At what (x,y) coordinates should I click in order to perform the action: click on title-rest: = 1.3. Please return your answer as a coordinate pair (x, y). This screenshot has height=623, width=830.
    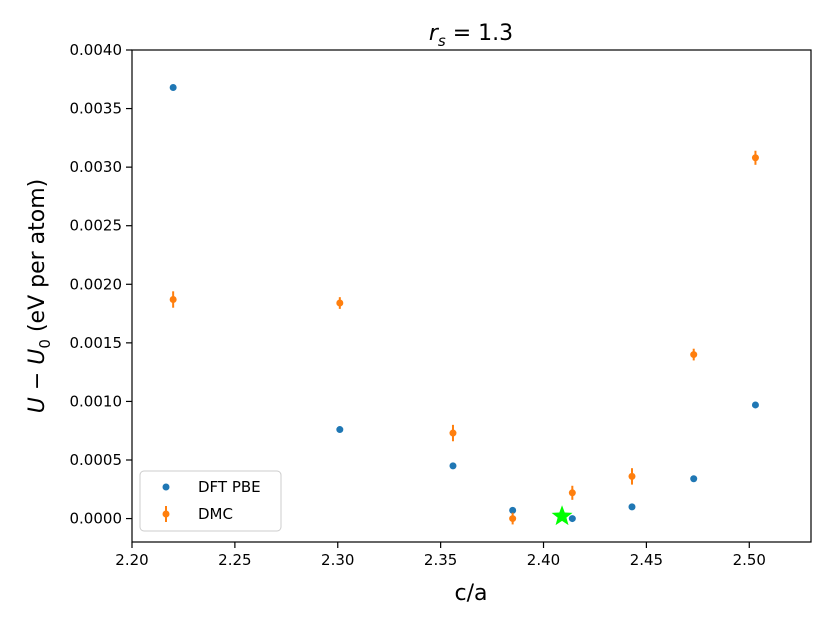
    Looking at the image, I should click on (479, 33).